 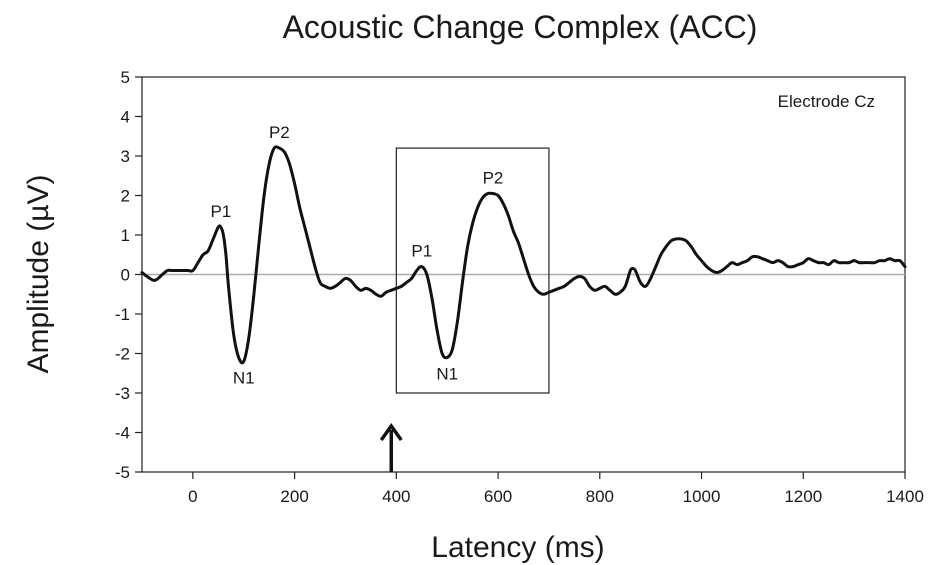 I want to click on y-axis-label: Amplitude (µV), so click(x=38, y=273).